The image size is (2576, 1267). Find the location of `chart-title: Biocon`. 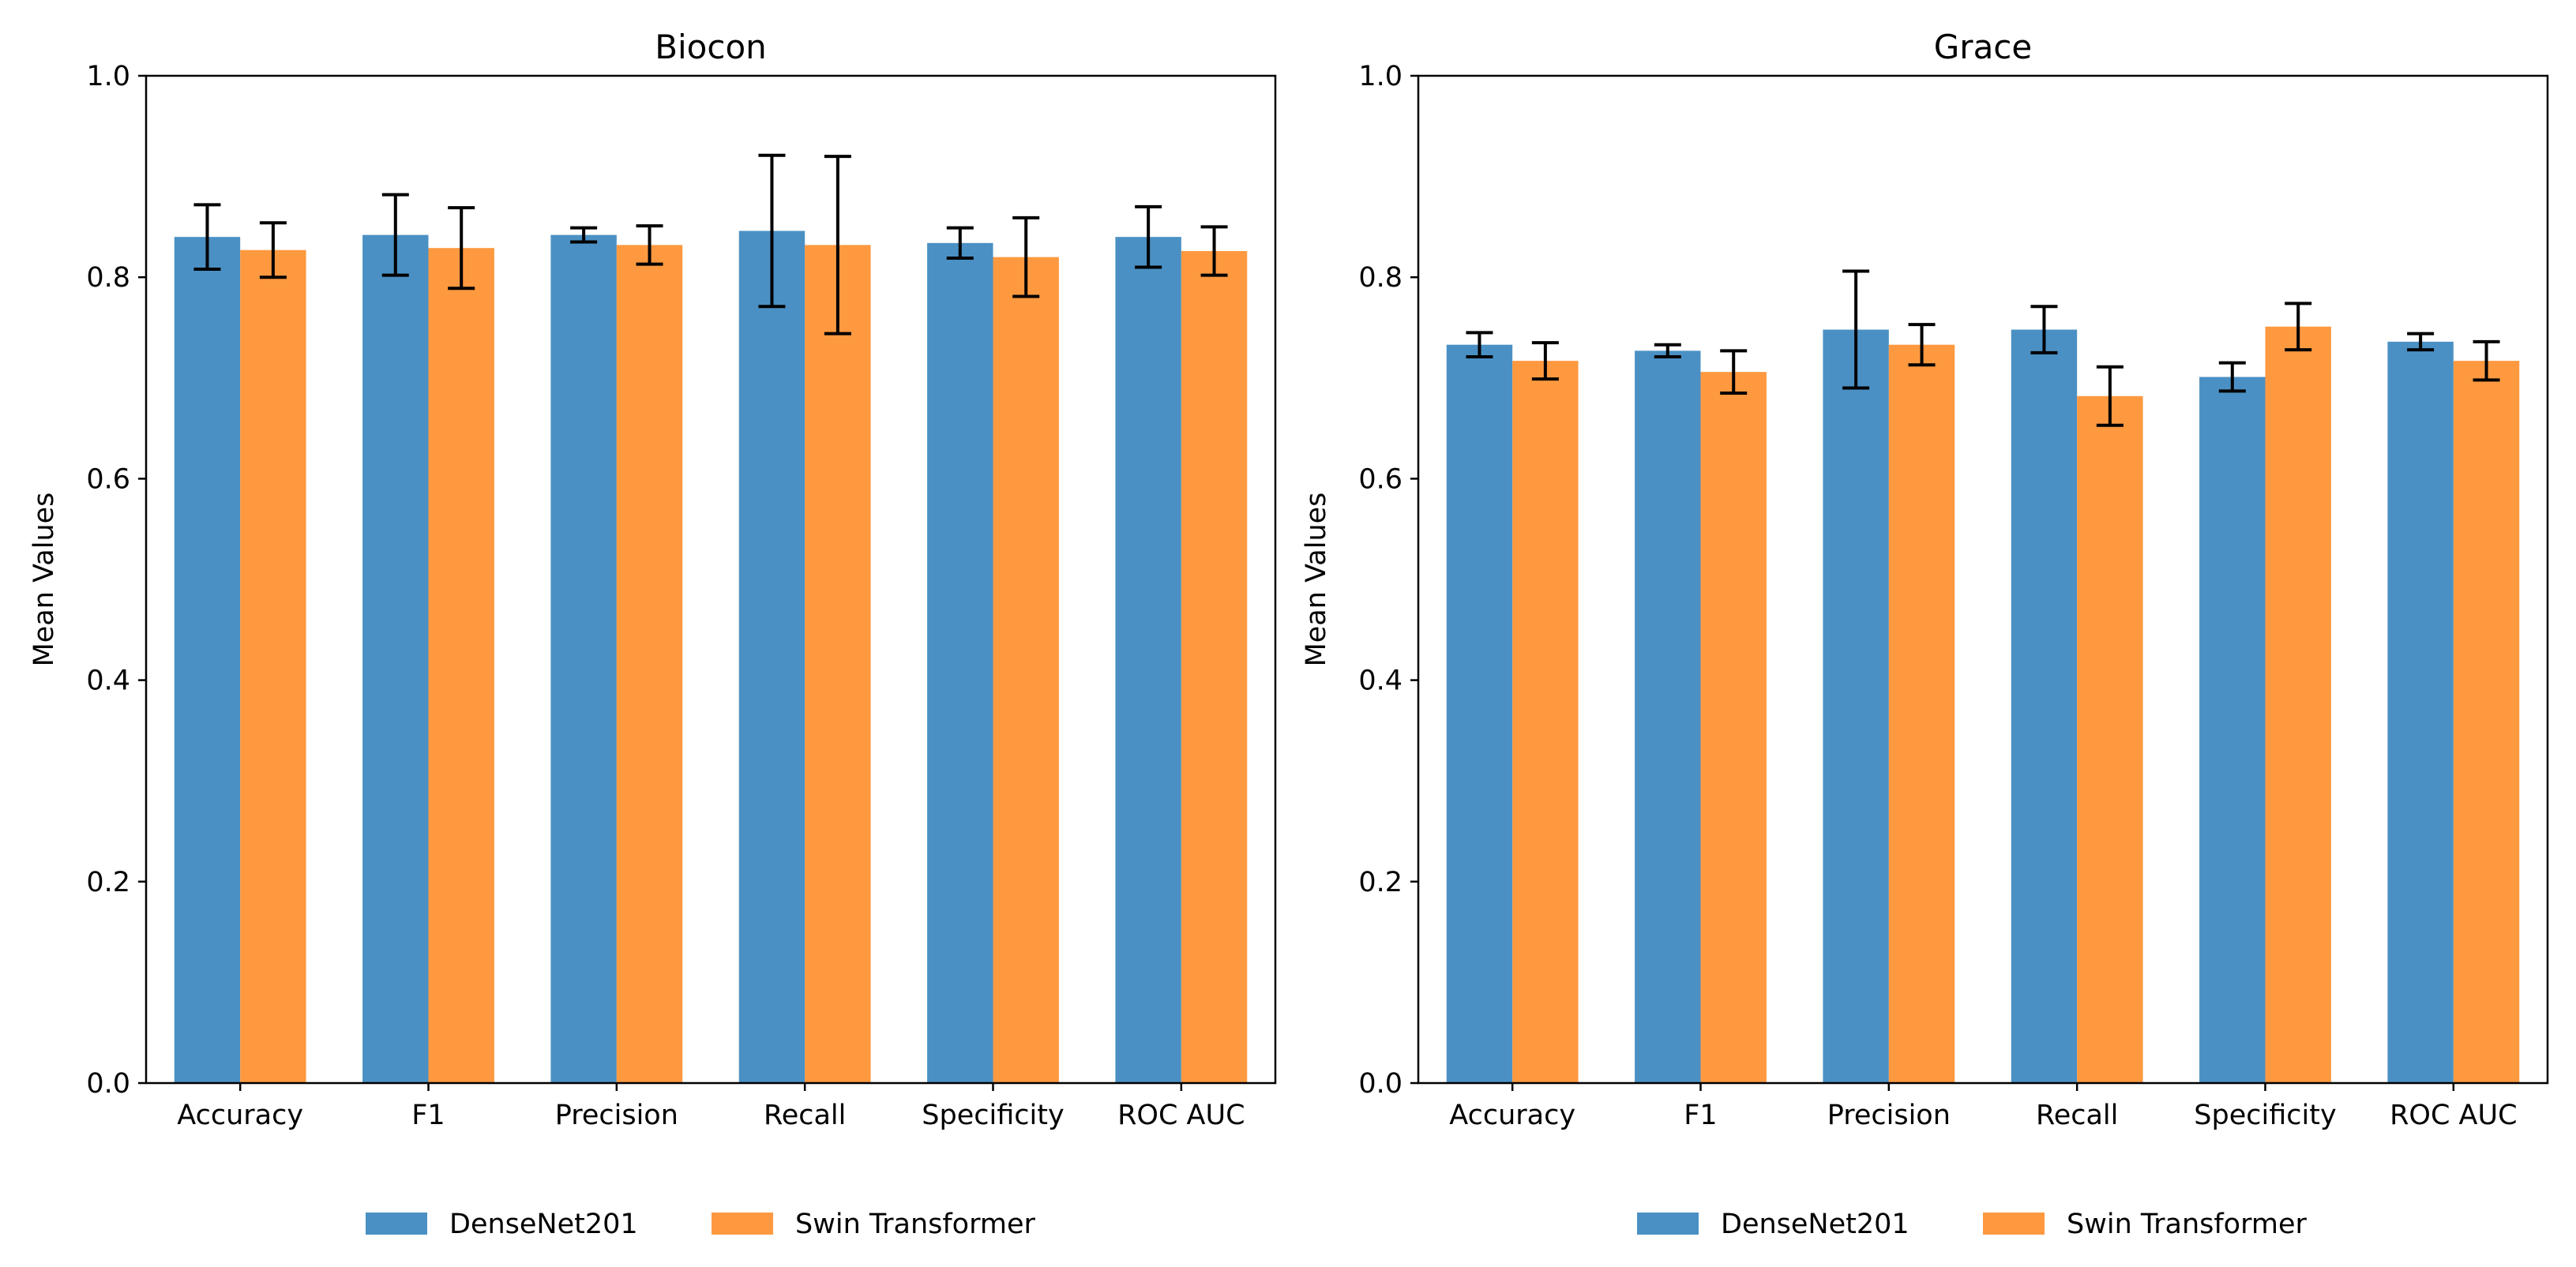

chart-title: Biocon is located at coordinates (711, 47).